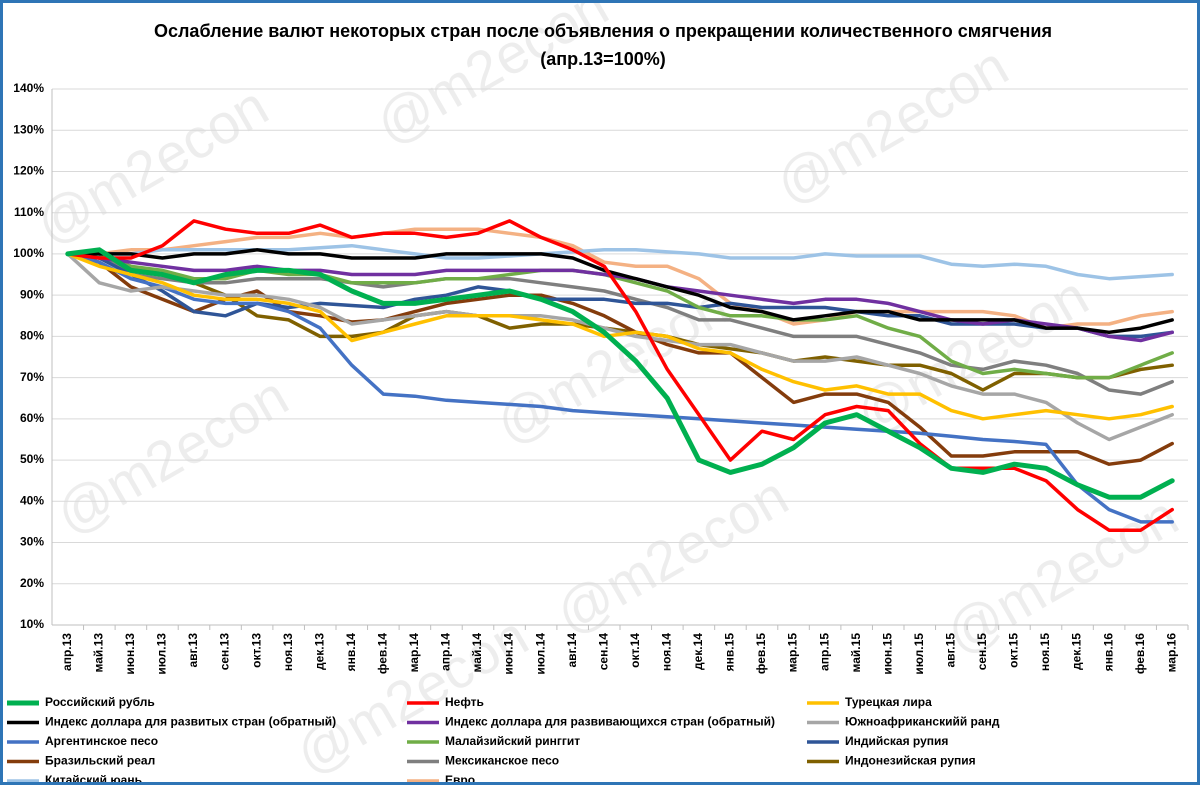 The height and width of the screenshot is (785, 1200). I want to click on x-tick-label: июл.15, so click(919, 654).